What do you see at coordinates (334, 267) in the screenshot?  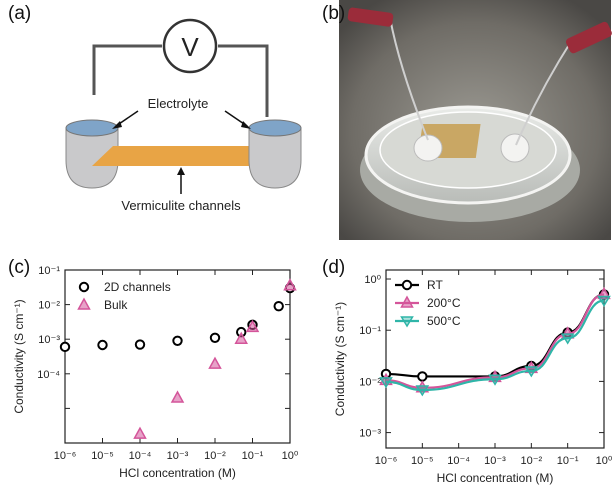 I see `panel-label-d: (d)` at bounding box center [334, 267].